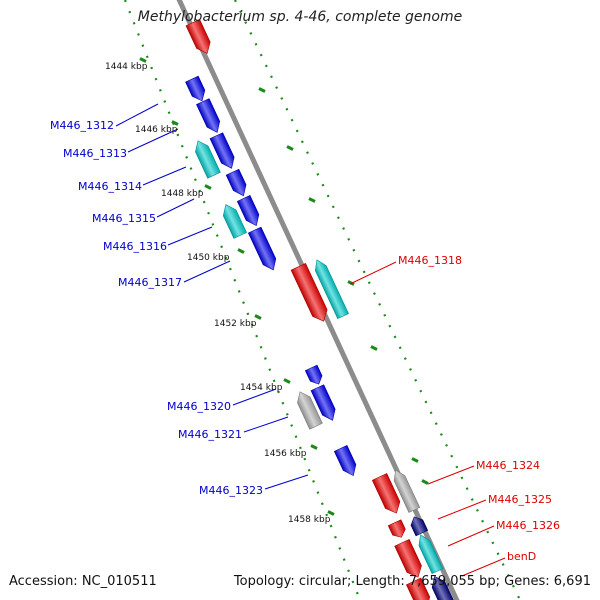 The width and height of the screenshot is (600, 600). What do you see at coordinates (135, 246) in the screenshot?
I see `gene-label-M446_1316: M446_1316` at bounding box center [135, 246].